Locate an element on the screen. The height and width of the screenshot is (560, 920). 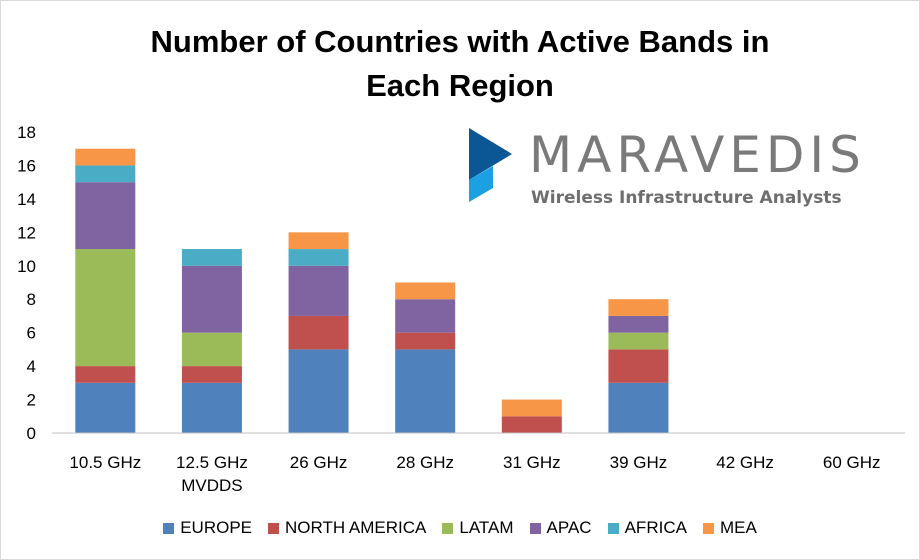
legend-label: APAC is located at coordinates (569, 527).